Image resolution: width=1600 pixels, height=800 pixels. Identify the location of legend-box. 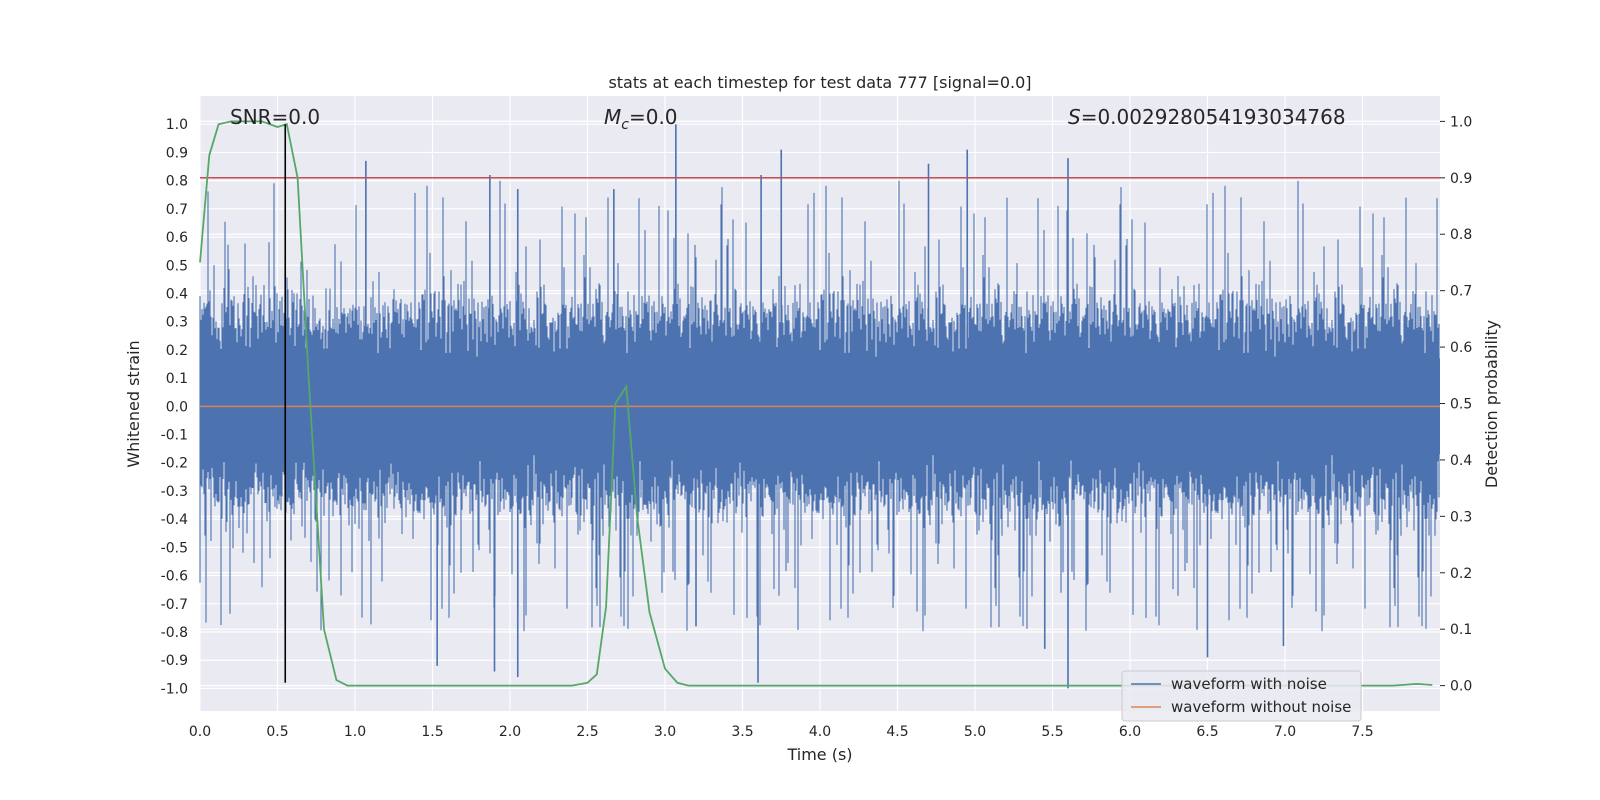
(1241, 696).